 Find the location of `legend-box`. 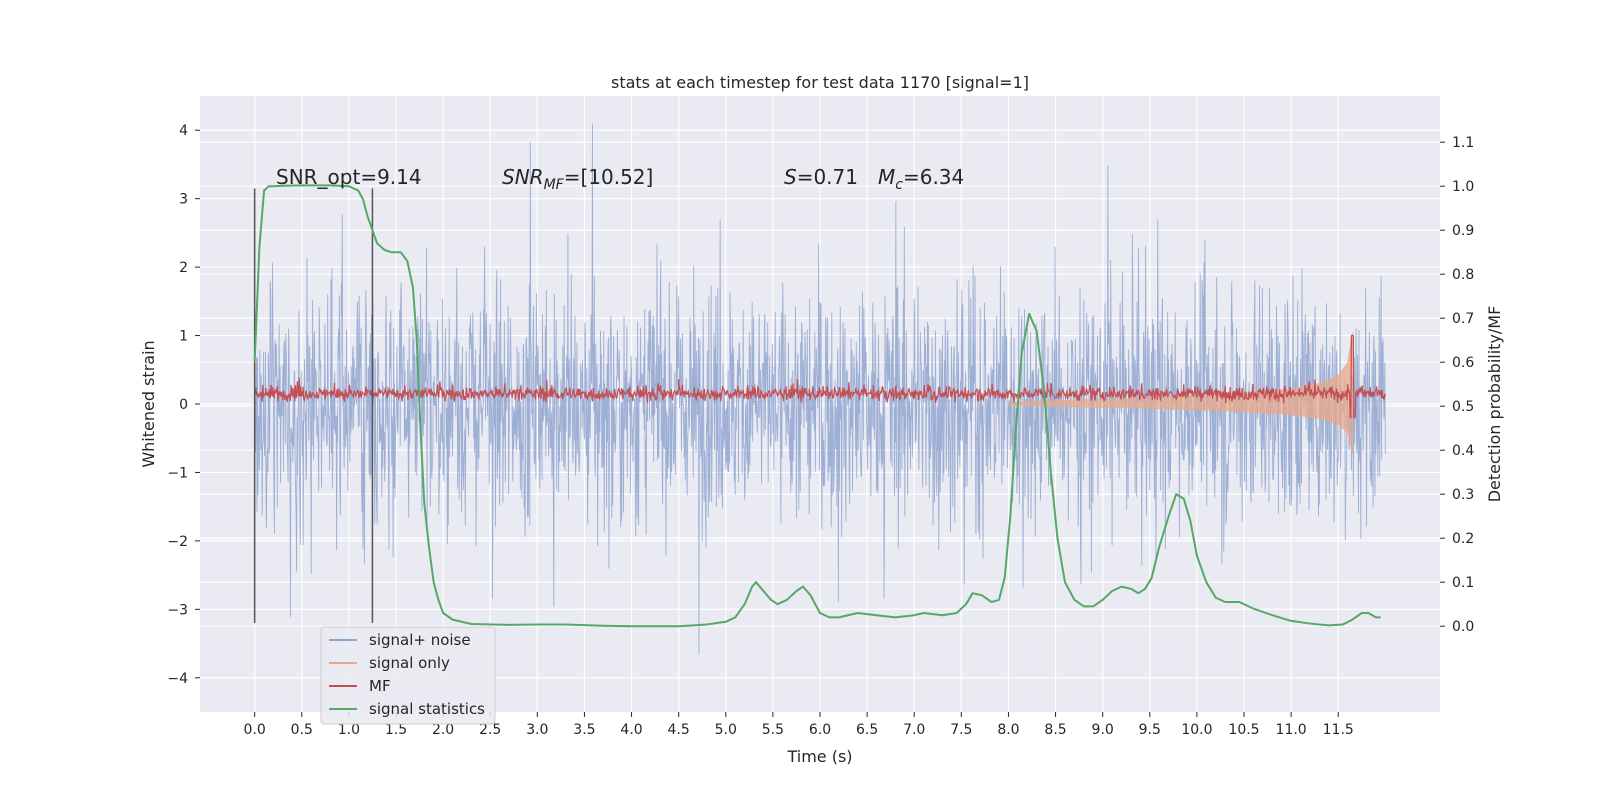

legend-box is located at coordinates (408, 675).